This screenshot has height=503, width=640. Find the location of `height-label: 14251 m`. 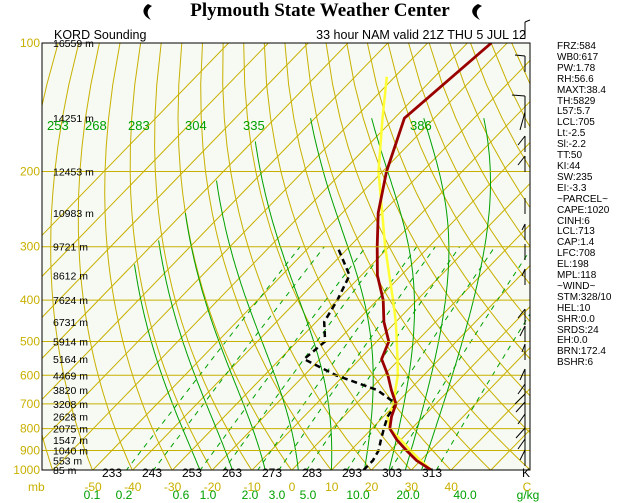

height-label: 14251 m is located at coordinates (73, 119).